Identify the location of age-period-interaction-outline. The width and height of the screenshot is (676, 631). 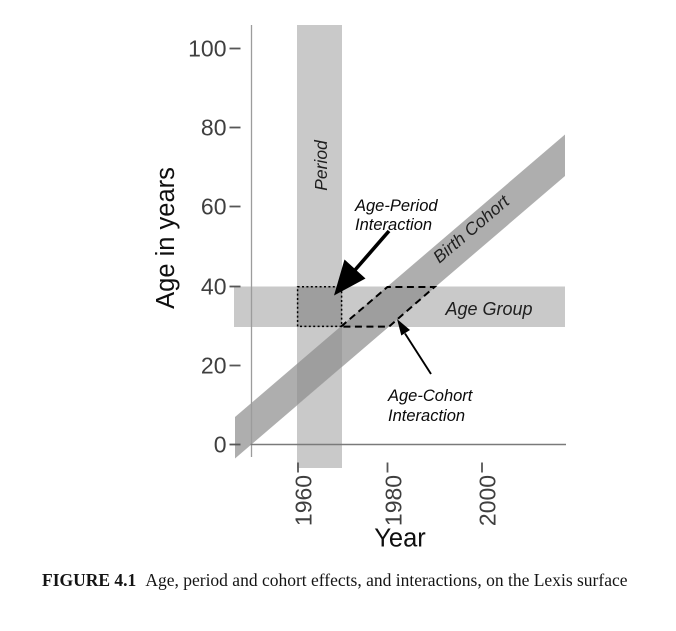
(319, 307).